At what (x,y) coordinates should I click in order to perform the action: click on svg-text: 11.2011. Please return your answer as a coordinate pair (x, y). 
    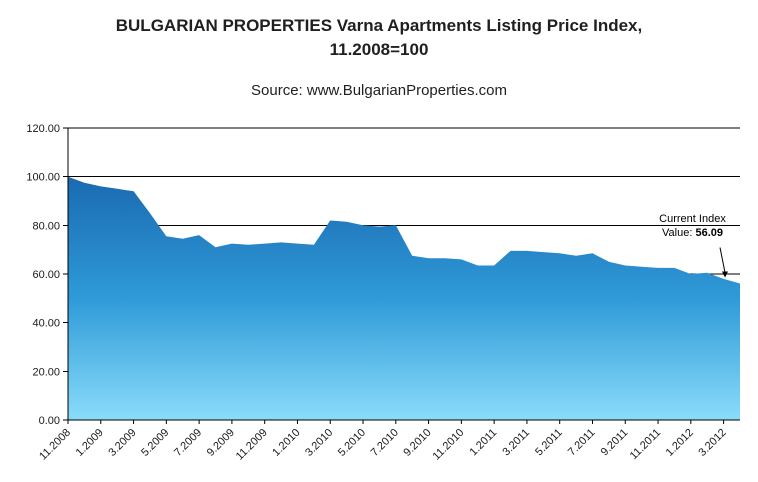
    Looking at the image, I should click on (645, 444).